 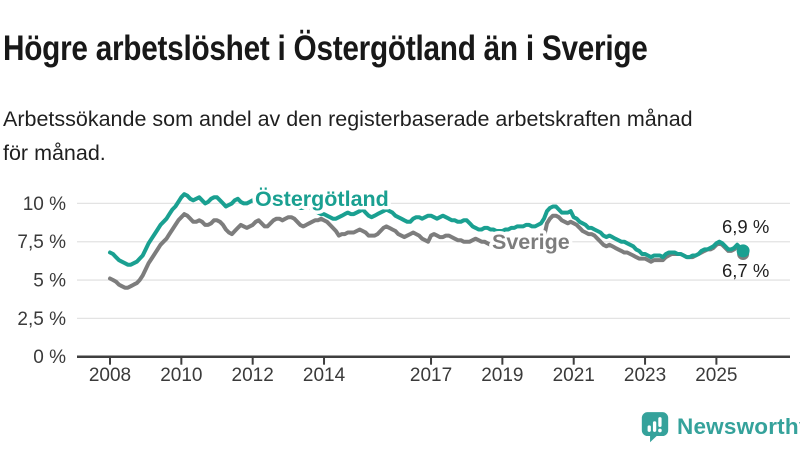 I want to click on y-tick-label: 10 %, so click(x=44, y=204).